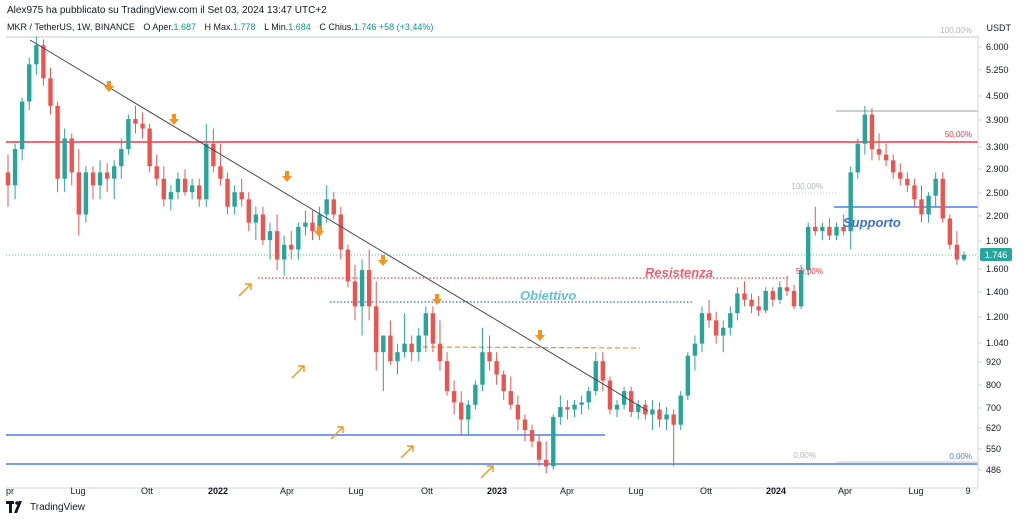  Describe the element at coordinates (993, 362) in the screenshot. I see `y-tick-label: 920` at that location.